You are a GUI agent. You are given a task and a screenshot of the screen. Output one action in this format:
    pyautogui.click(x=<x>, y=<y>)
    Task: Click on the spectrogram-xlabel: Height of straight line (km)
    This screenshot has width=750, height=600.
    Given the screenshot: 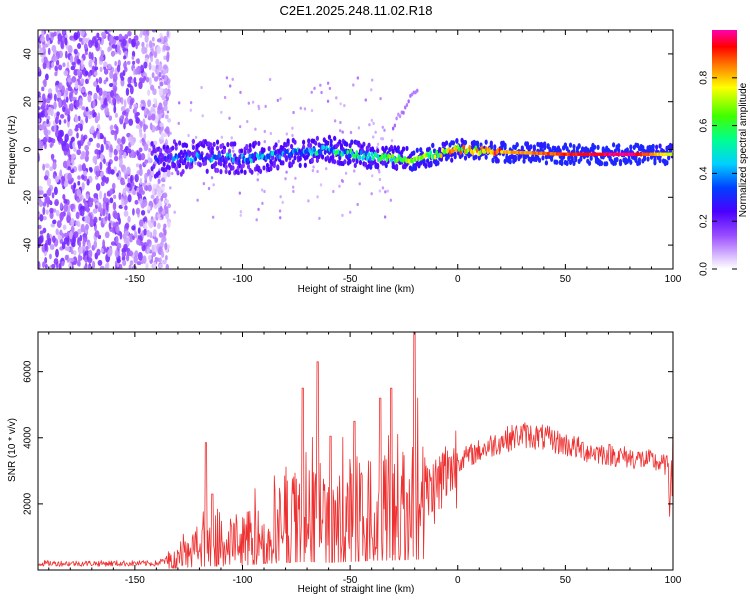 What is the action you would take?
    pyautogui.click(x=356, y=289)
    